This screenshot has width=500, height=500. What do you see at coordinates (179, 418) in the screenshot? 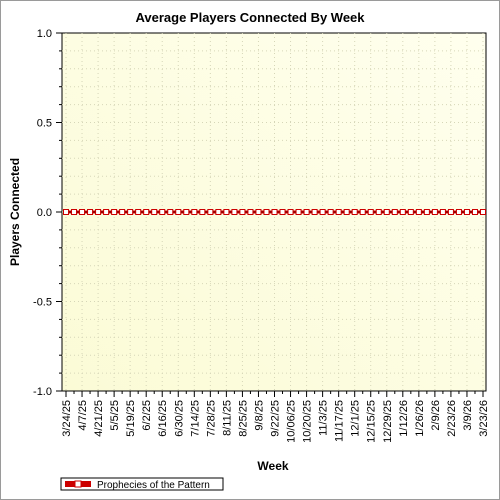
I see `x-tick-label: 6/30/25` at bounding box center [179, 418].